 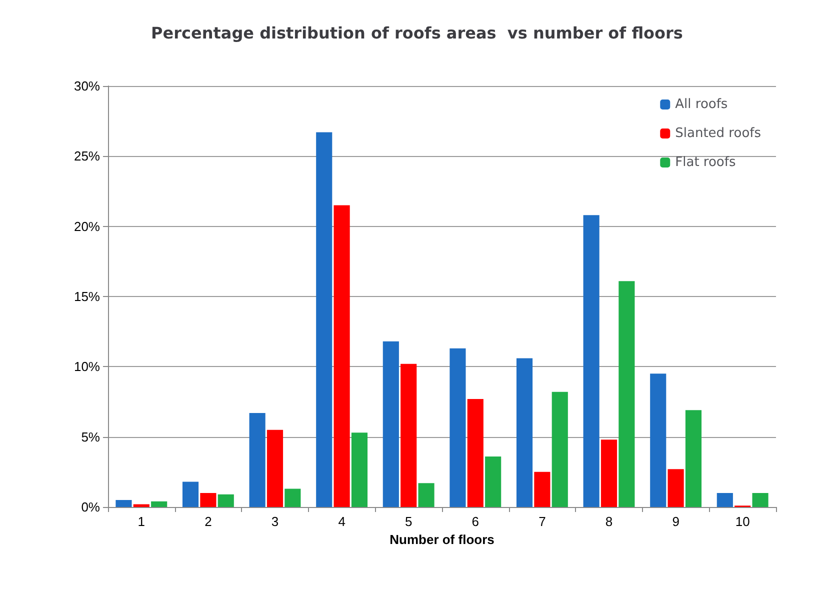 I want to click on legend-label: Flat roofs, so click(x=705, y=162).